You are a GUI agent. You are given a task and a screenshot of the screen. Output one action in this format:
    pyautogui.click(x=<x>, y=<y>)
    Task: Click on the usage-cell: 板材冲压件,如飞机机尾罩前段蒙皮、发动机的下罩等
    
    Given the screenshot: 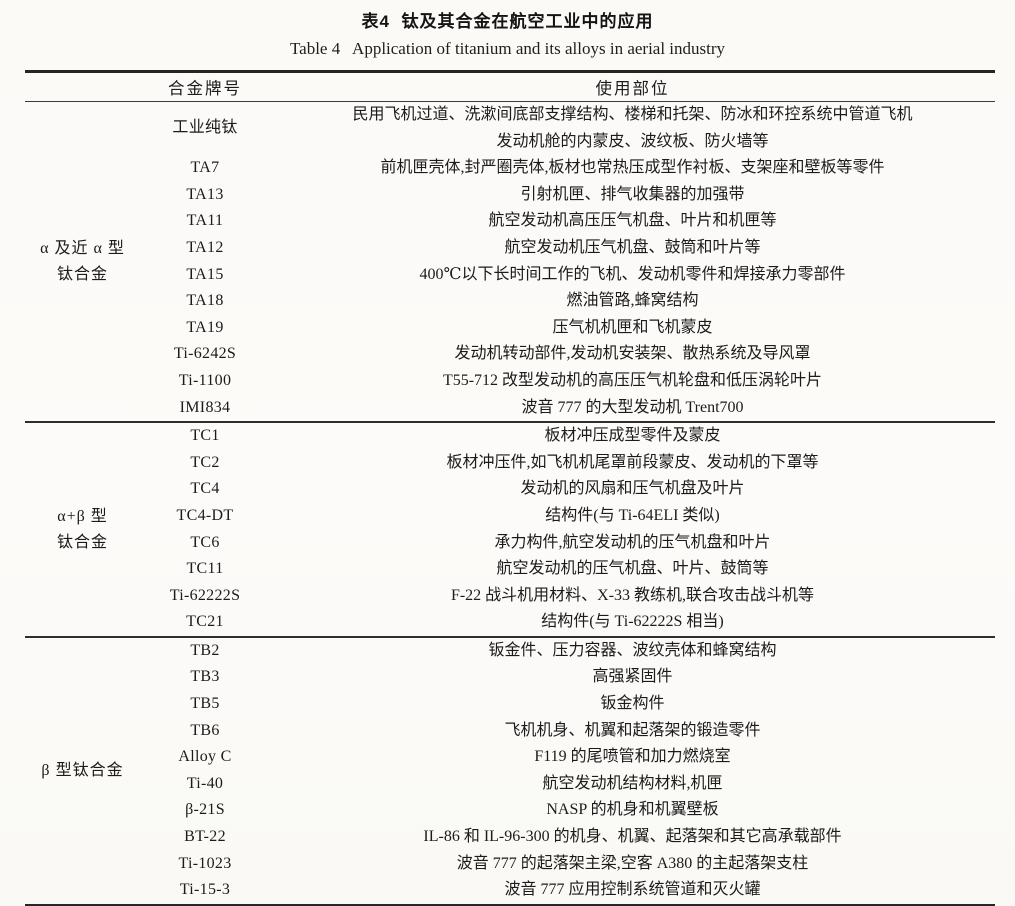 What is the action you would take?
    pyautogui.click(x=632, y=462)
    